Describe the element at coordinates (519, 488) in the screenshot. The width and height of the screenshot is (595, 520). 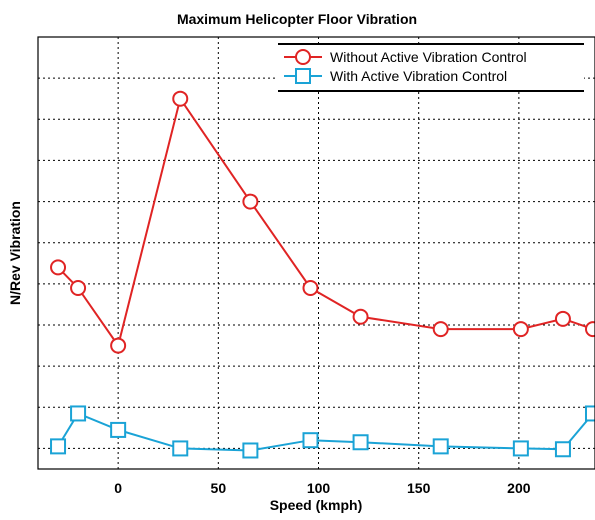
I see `x-tick-label: 200` at that location.